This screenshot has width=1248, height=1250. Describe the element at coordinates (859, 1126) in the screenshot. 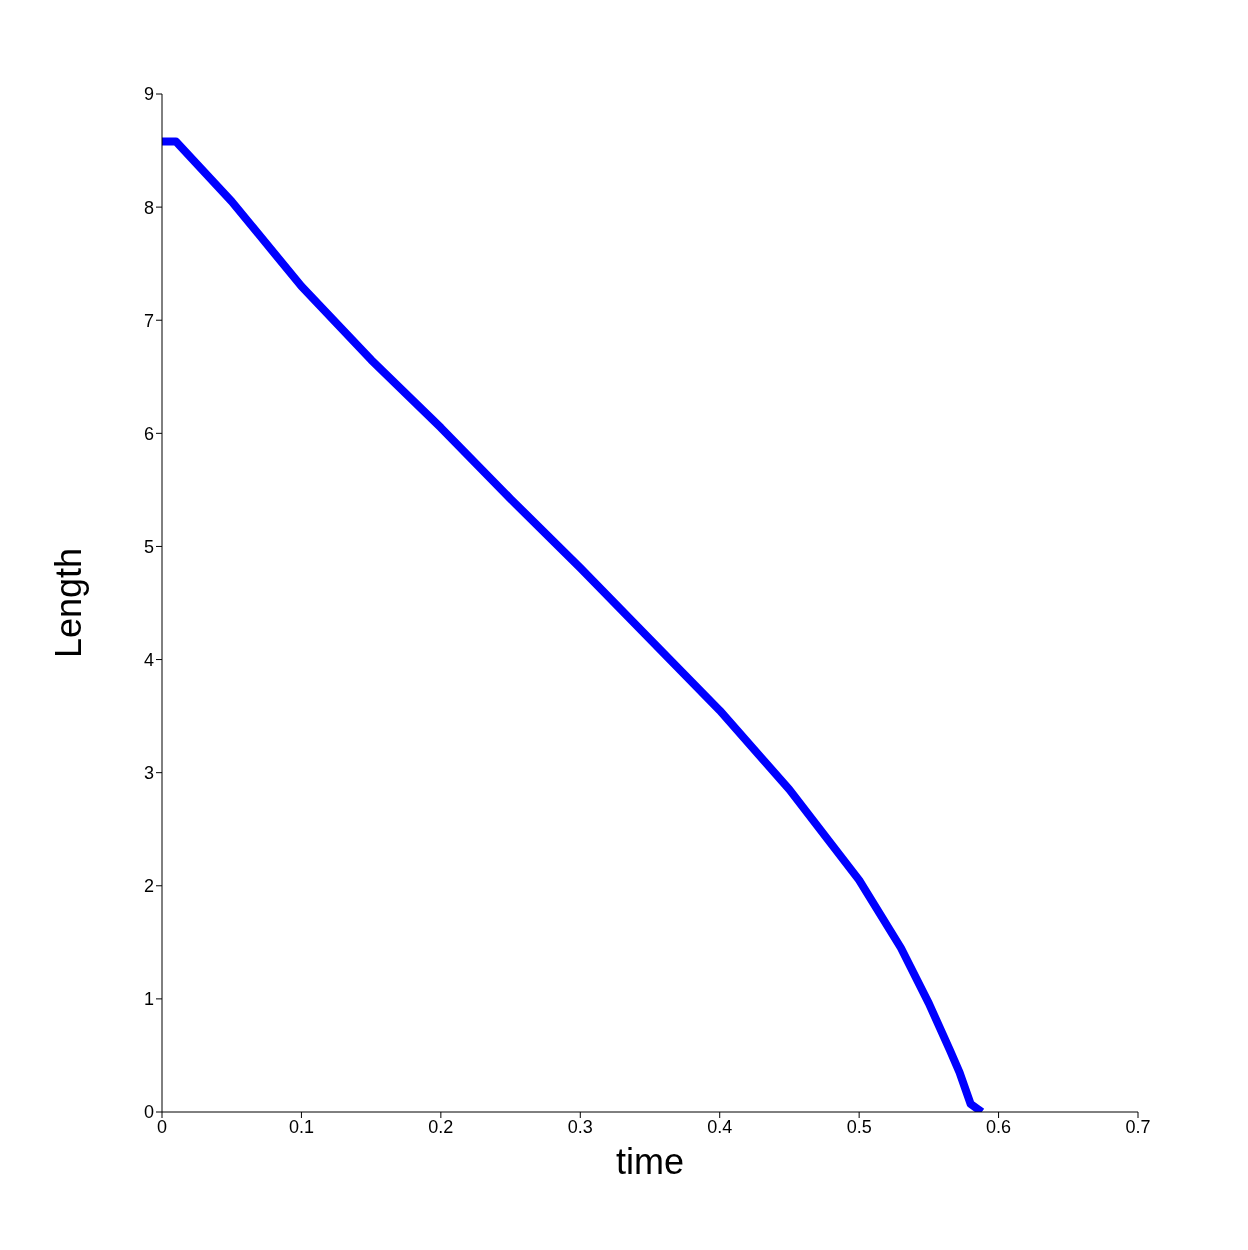

I see `x-tick-label: 0.5` at that location.